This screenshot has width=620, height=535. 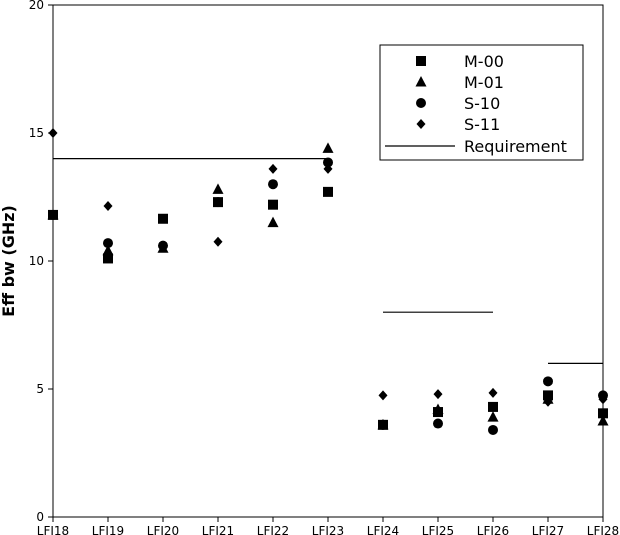 What do you see at coordinates (40, 389) in the screenshot?
I see `y-tick-label: 5` at bounding box center [40, 389].